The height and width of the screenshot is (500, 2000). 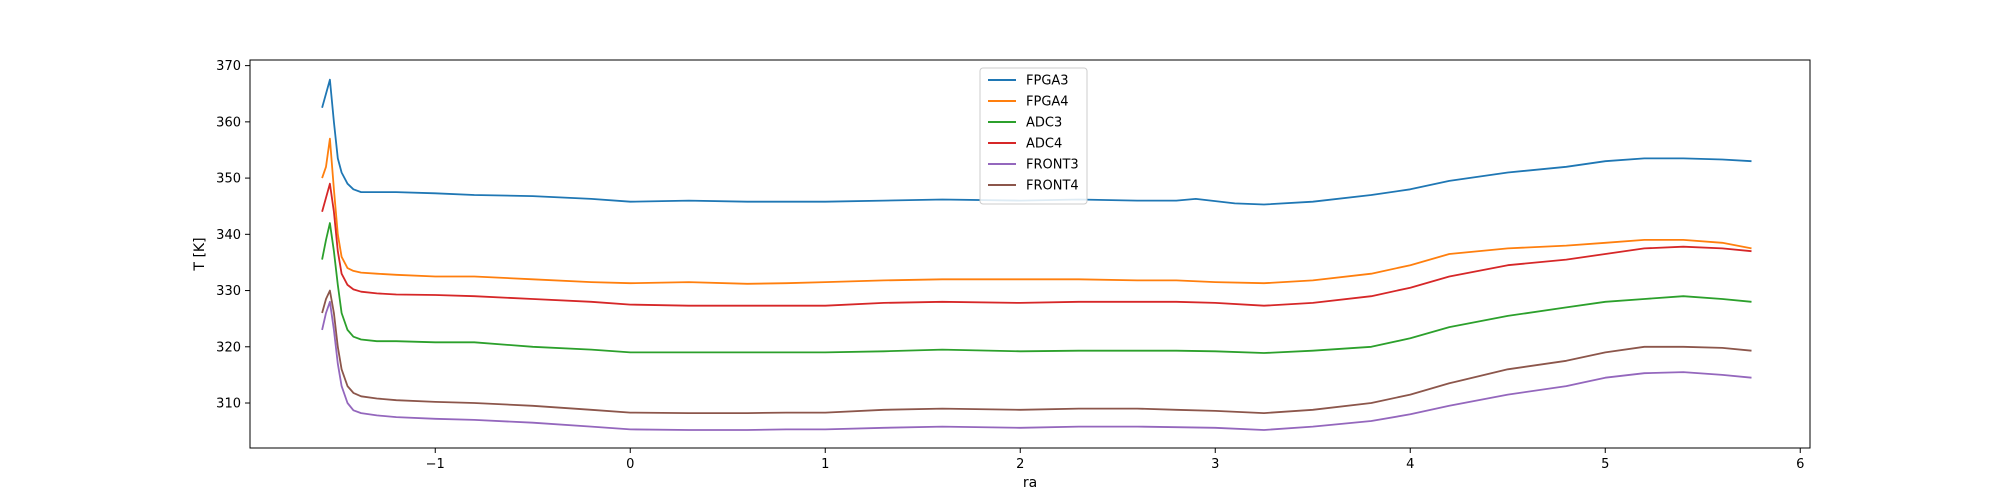 I want to click on legend-label: FPGA4, so click(x=1047, y=102).